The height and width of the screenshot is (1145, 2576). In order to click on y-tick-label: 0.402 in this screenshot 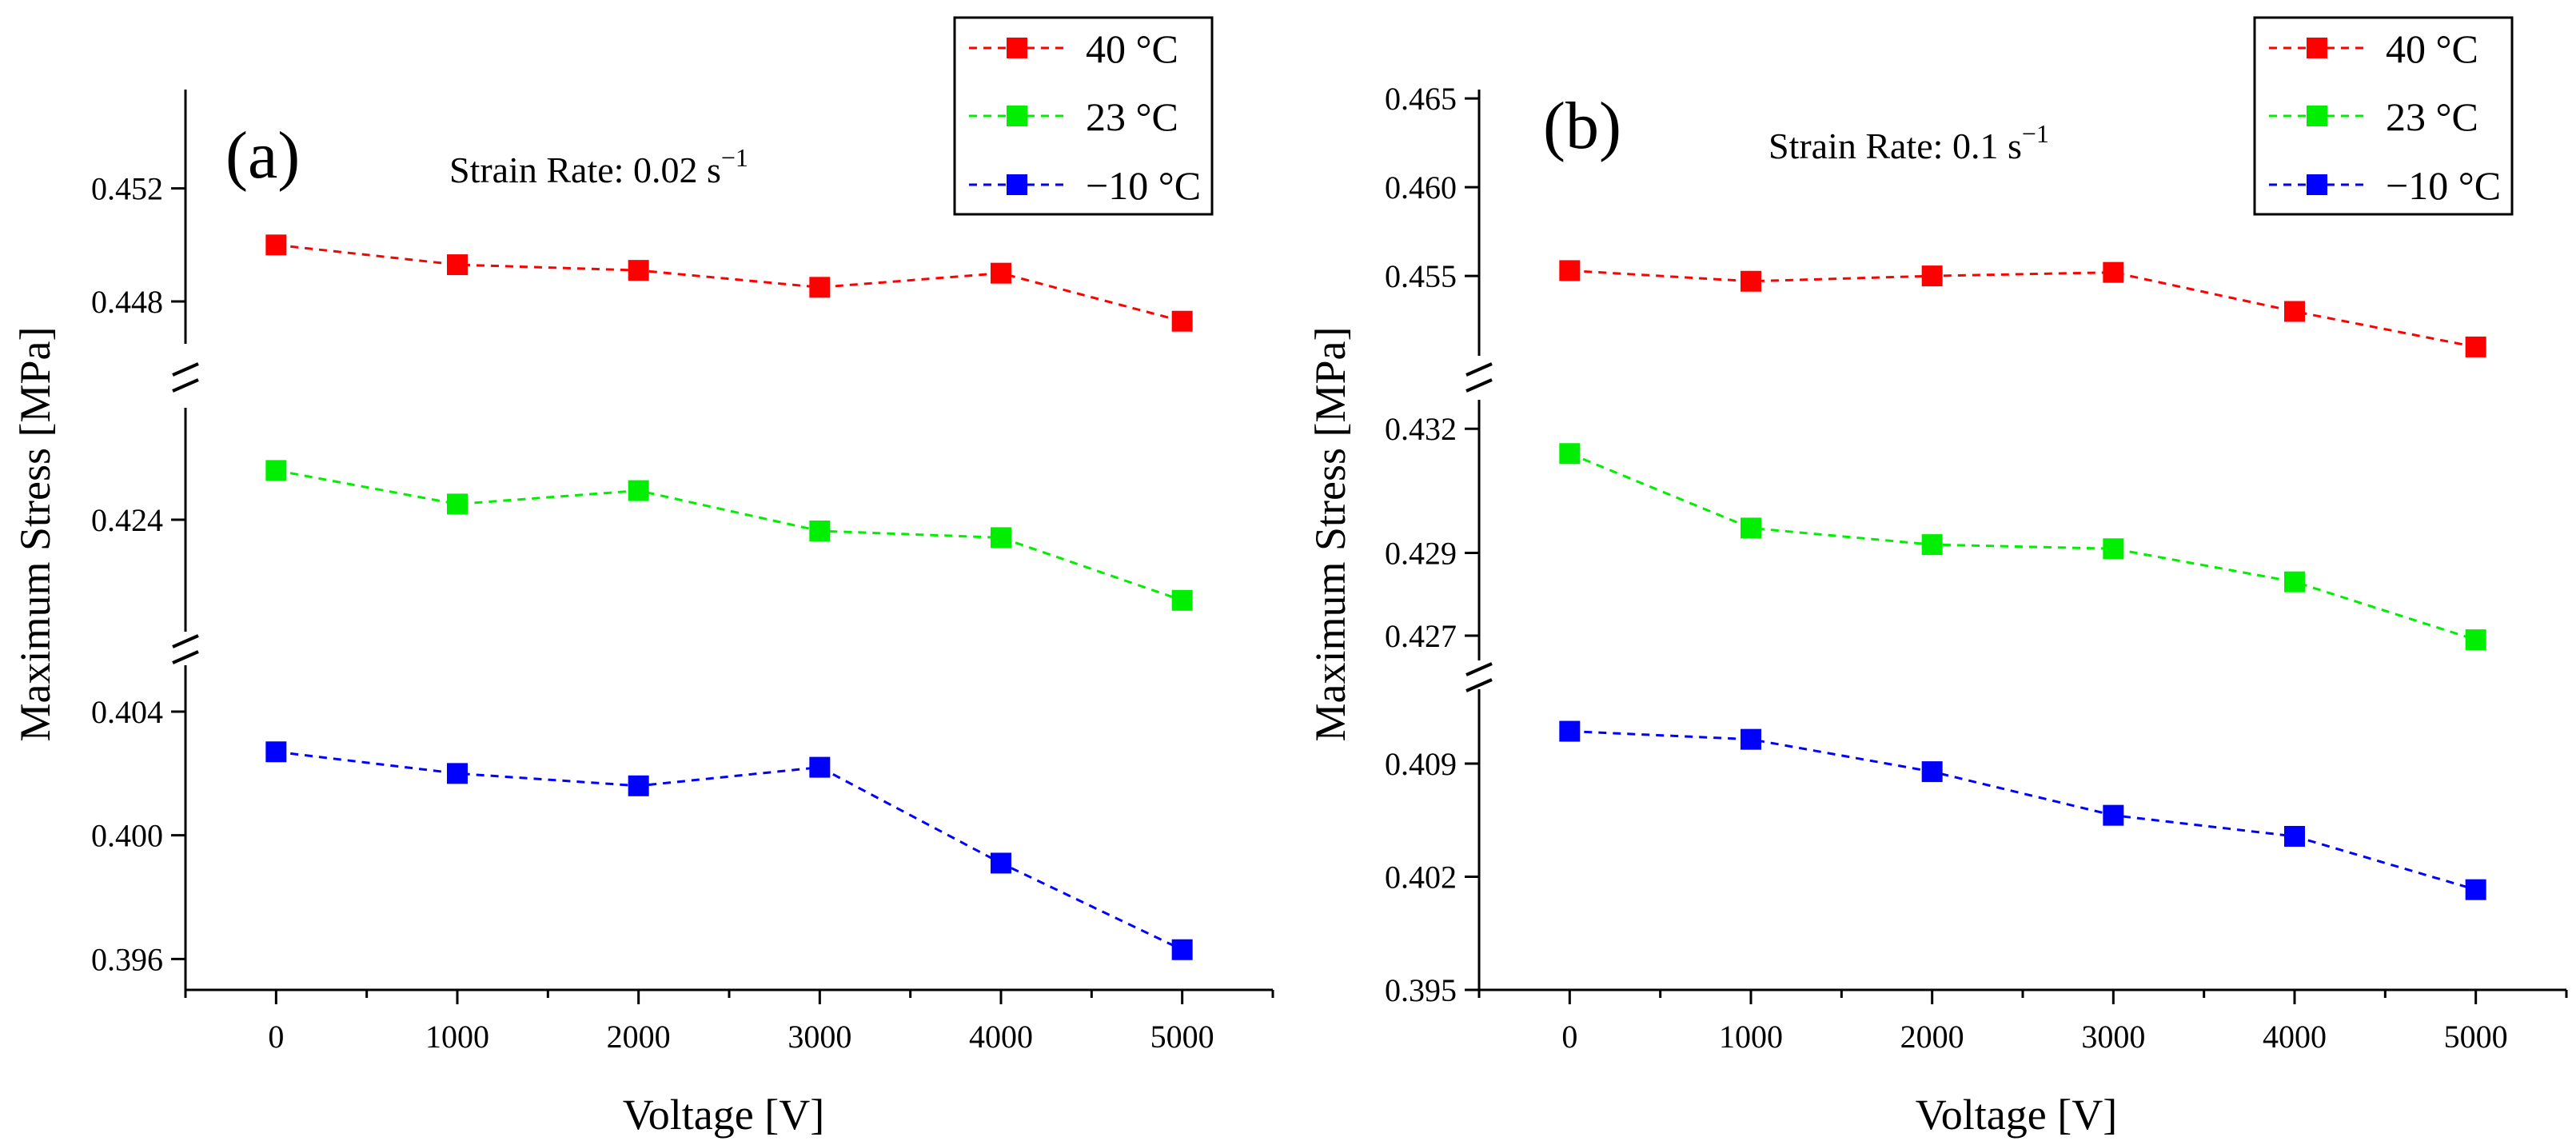, I will do `click(1421, 877)`.